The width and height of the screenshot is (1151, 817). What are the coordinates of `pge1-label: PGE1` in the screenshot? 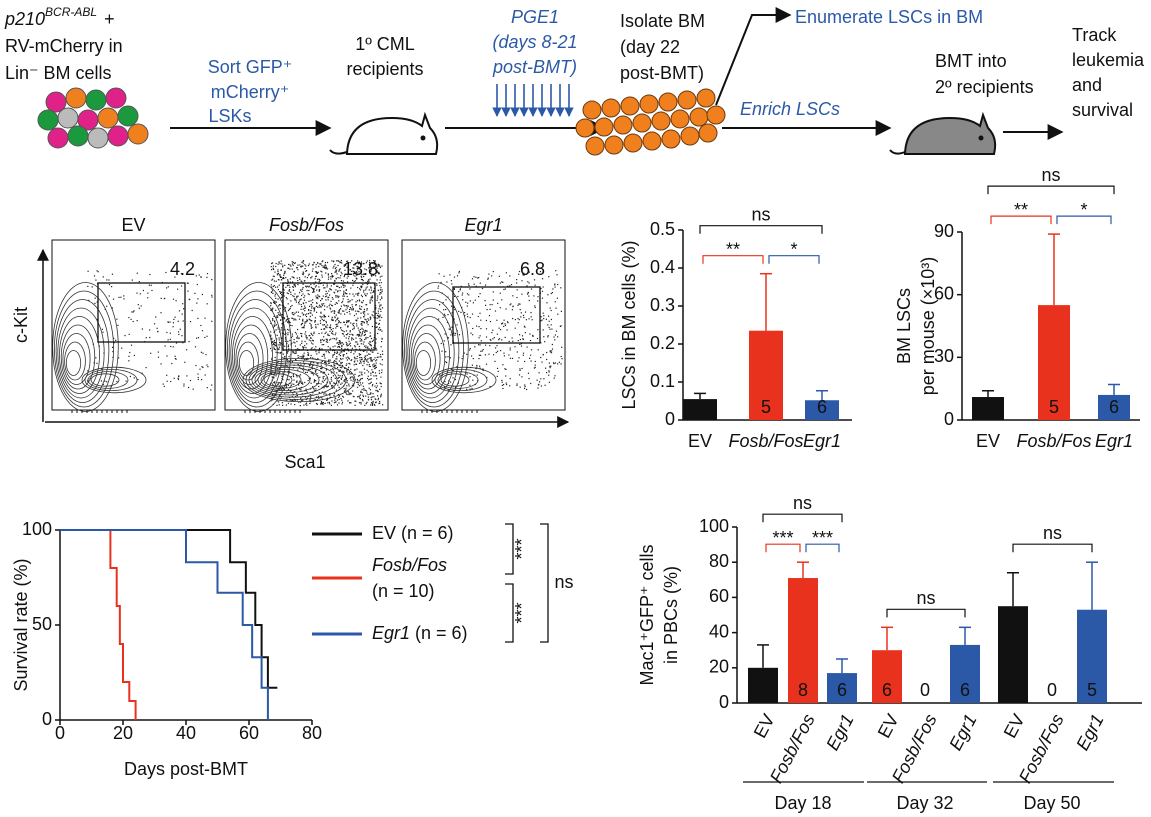 It's located at (535, 17).